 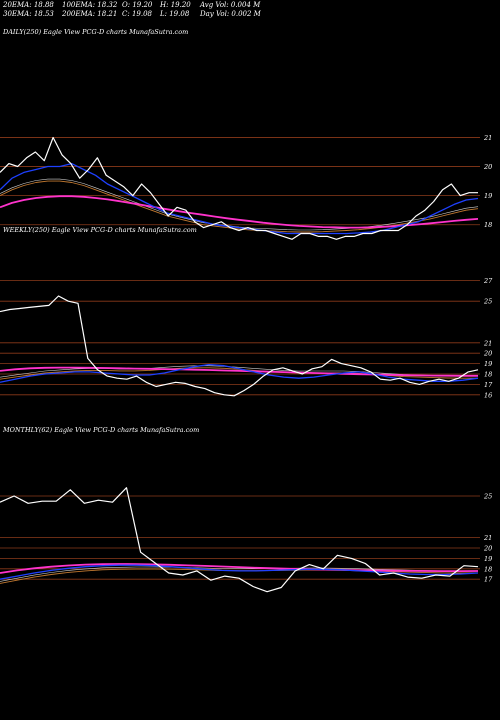 What do you see at coordinates (28, 5) in the screenshot?
I see `stat-20ema: 20EMA: 18.88` at bounding box center [28, 5].